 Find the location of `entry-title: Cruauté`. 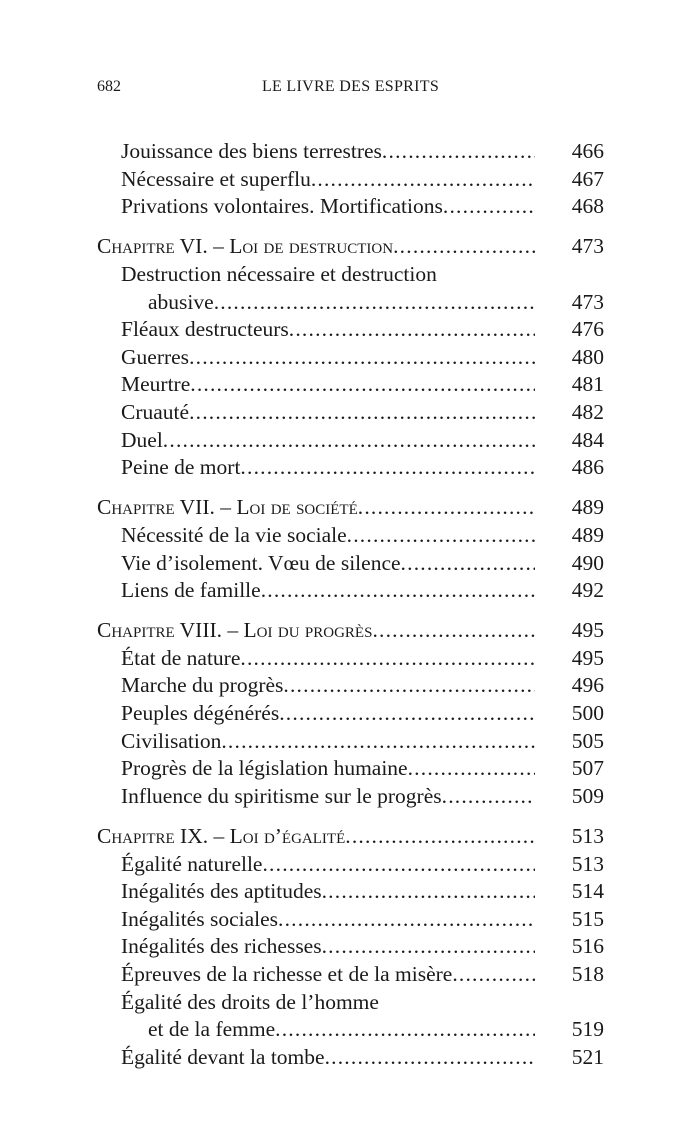

entry-title: Cruauté is located at coordinates (155, 411).